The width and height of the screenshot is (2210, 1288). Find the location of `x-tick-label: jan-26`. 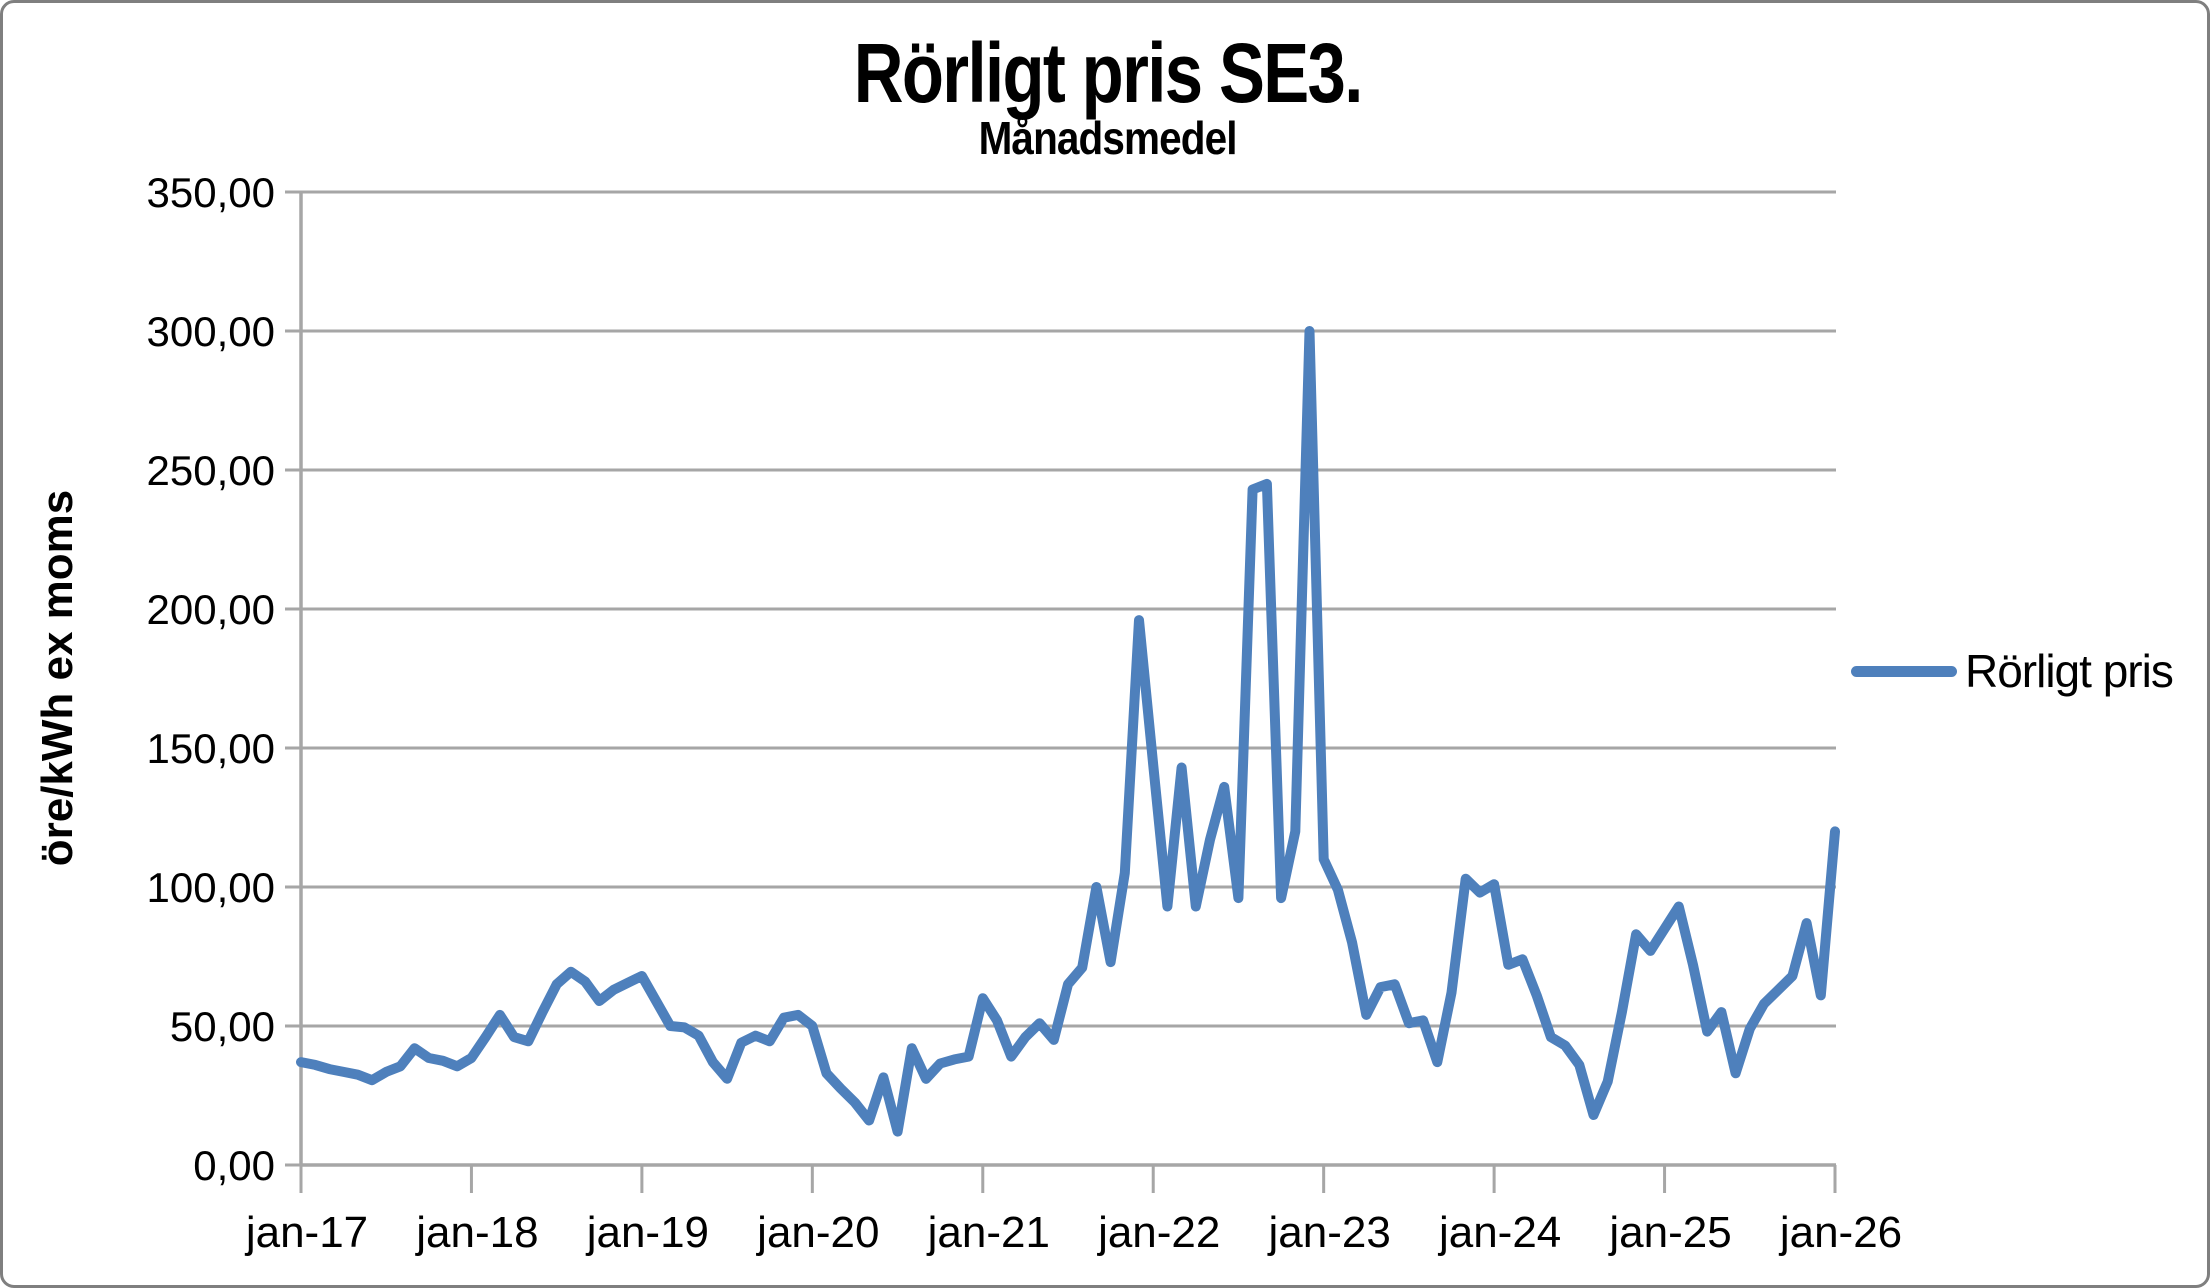

x-tick-label: jan-26 is located at coordinates (1840, 1232).